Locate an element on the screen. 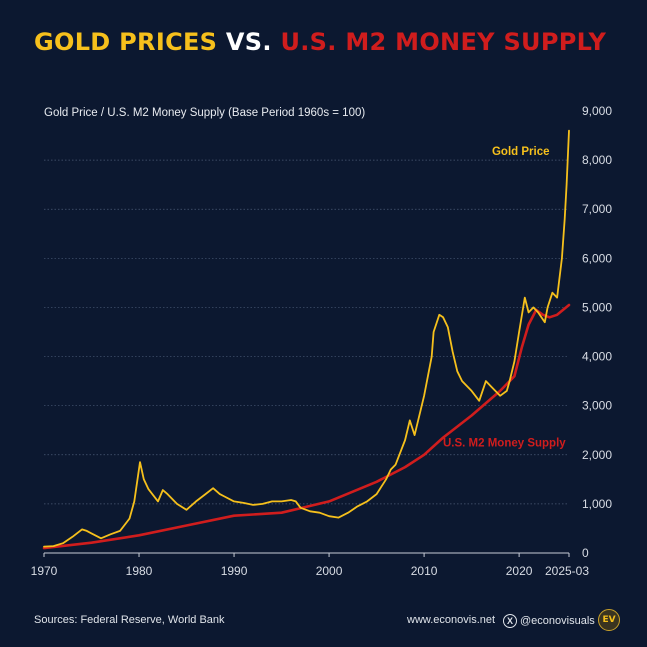 This screenshot has height=647, width=647. social-handle-text: @econovisuals is located at coordinates (557, 620).